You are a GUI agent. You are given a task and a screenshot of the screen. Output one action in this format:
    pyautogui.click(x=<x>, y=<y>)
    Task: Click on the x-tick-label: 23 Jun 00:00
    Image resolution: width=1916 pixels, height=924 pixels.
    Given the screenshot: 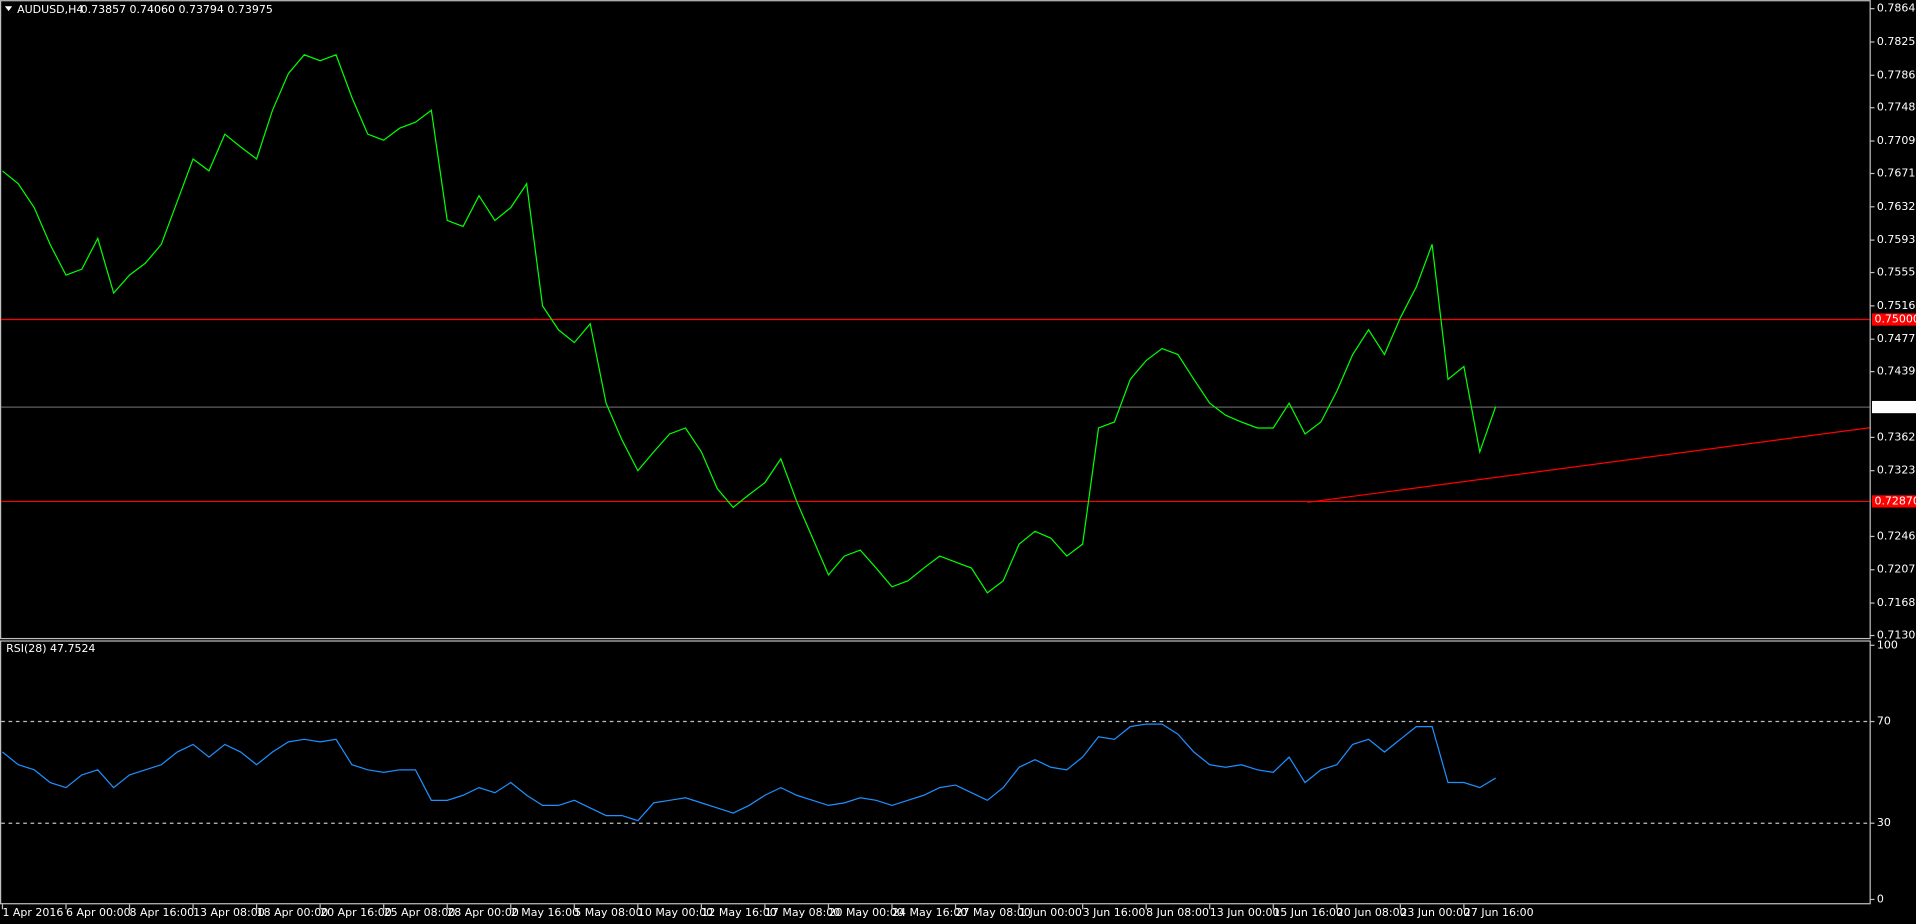 What is the action you would take?
    pyautogui.click(x=1435, y=912)
    